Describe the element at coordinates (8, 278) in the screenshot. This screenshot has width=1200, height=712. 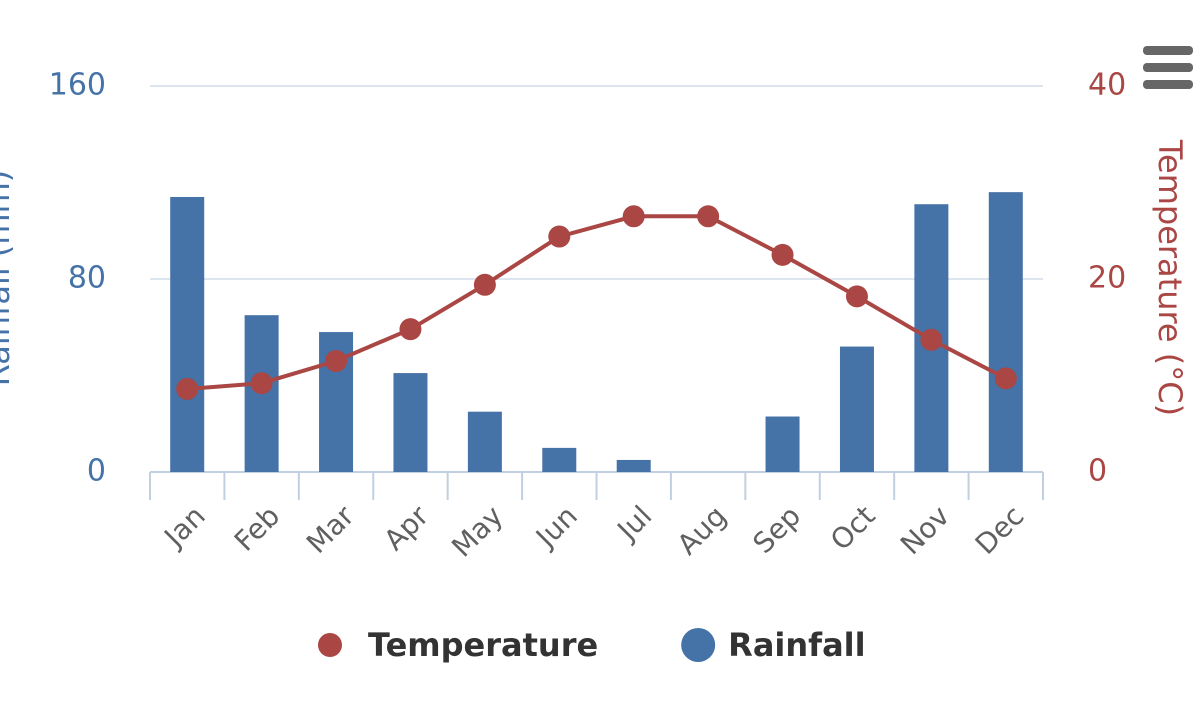
I see `y-axis-title: Rainfall (mm)` at that location.